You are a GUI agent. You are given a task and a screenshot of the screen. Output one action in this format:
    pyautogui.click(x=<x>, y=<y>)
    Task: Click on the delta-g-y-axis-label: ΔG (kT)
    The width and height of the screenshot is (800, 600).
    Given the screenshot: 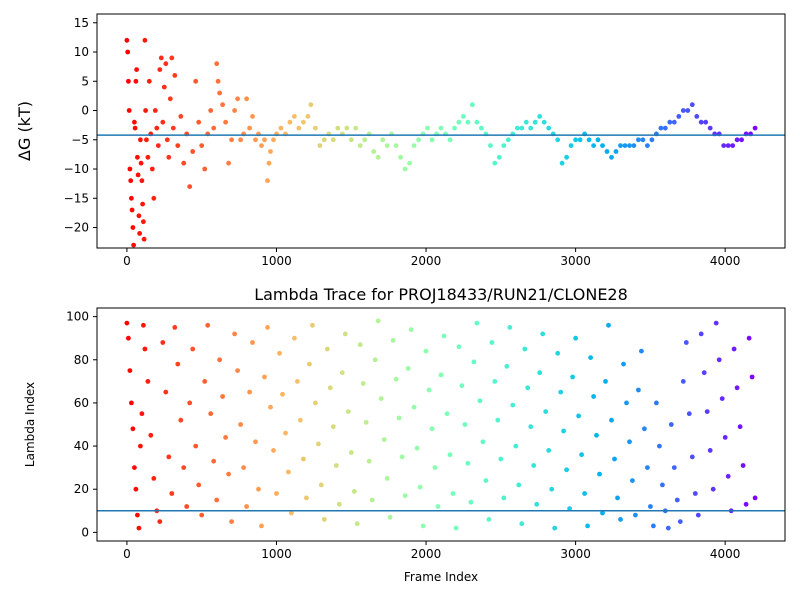 What is the action you would take?
    pyautogui.click(x=24, y=131)
    